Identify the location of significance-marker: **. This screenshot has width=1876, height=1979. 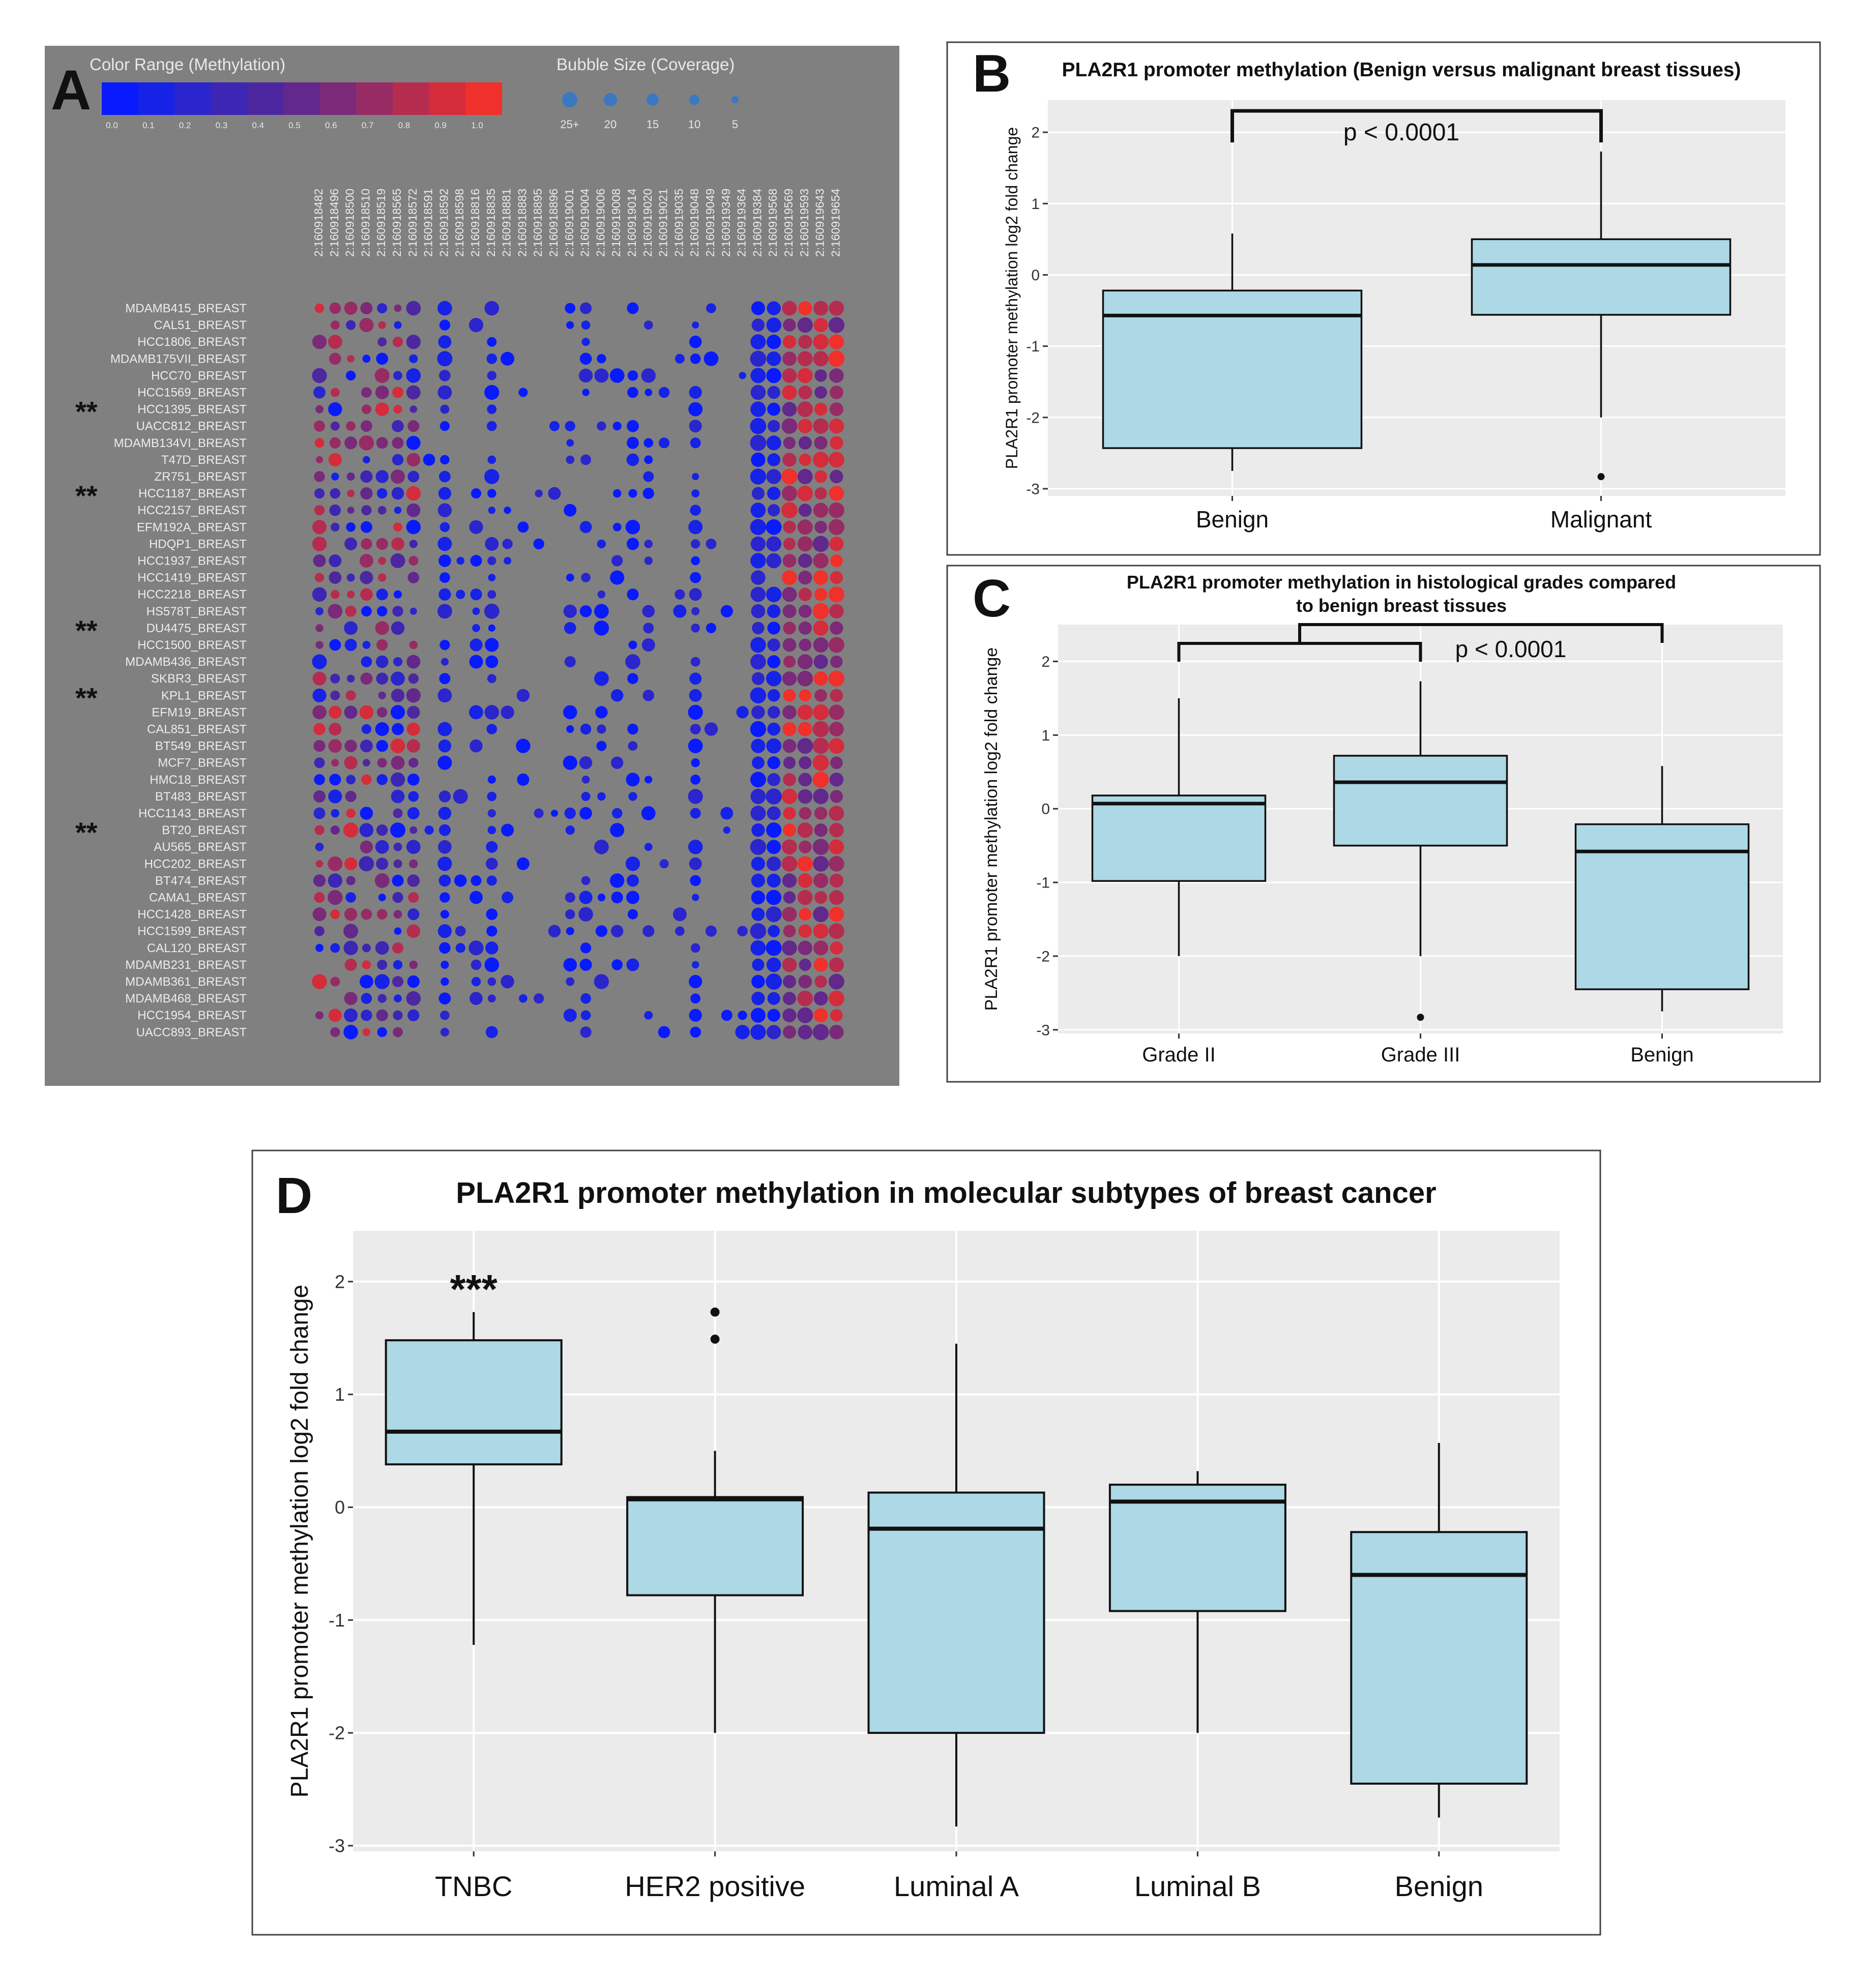
(86, 630).